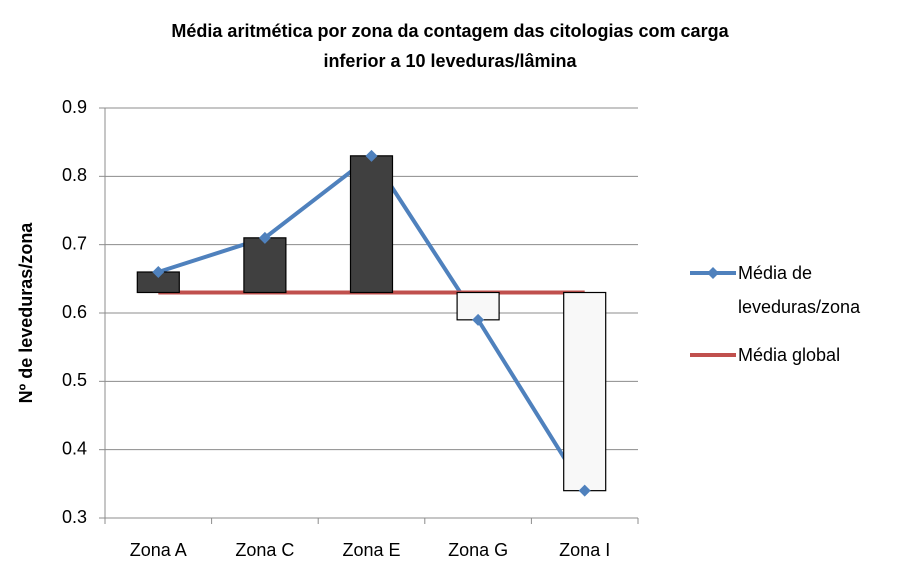 The height and width of the screenshot is (563, 906). Describe the element at coordinates (74, 107) in the screenshot. I see `y-tick-label: 0.9` at that location.